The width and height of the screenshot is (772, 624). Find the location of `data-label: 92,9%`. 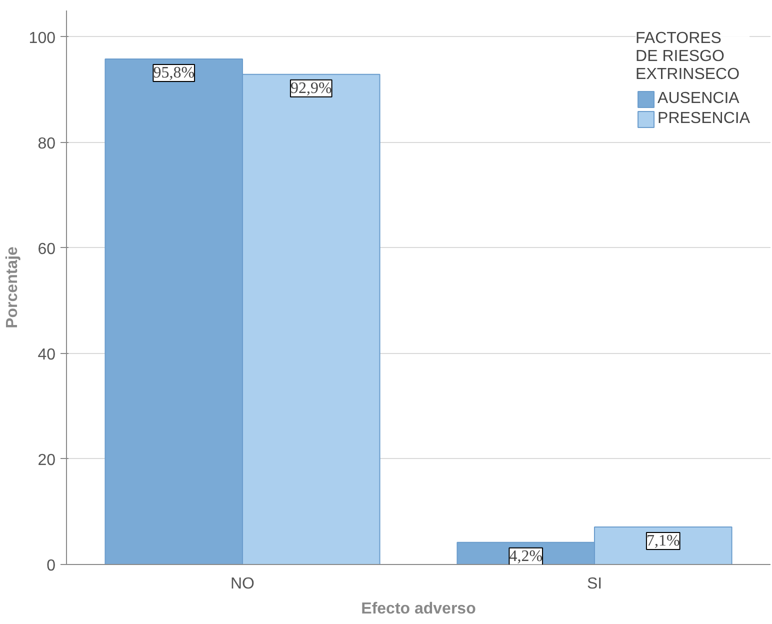

data-label: 92,9% is located at coordinates (311, 88).